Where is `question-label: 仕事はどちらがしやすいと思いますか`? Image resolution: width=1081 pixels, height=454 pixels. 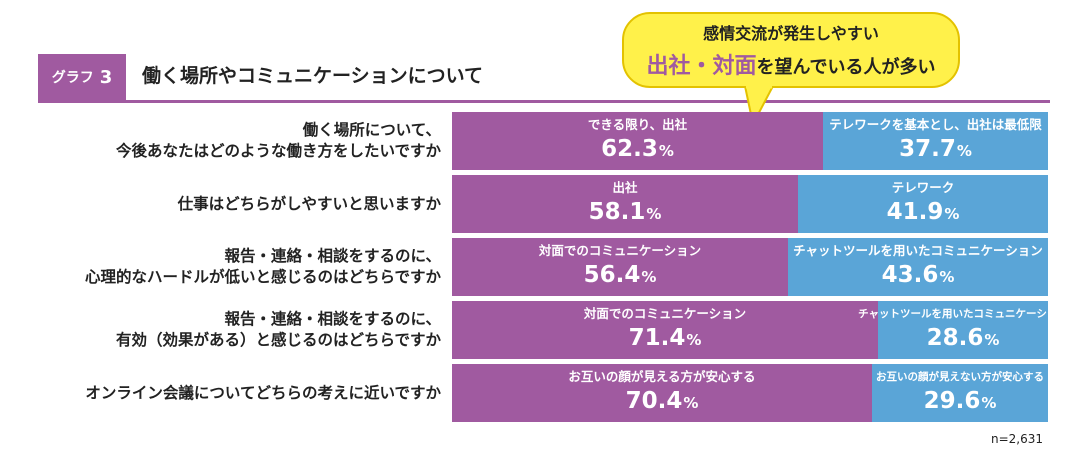
question-label: 仕事はどちらがしやすいと思いますか is located at coordinates (226, 204).